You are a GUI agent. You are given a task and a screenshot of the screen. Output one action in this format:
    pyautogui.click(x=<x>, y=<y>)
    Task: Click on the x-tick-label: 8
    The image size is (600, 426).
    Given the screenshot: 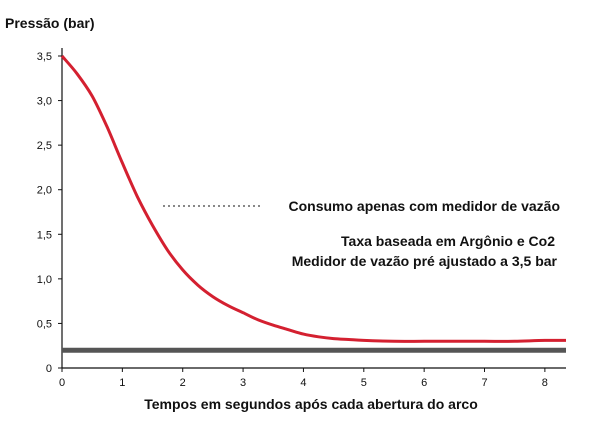 What is the action you would take?
    pyautogui.click(x=545, y=383)
    